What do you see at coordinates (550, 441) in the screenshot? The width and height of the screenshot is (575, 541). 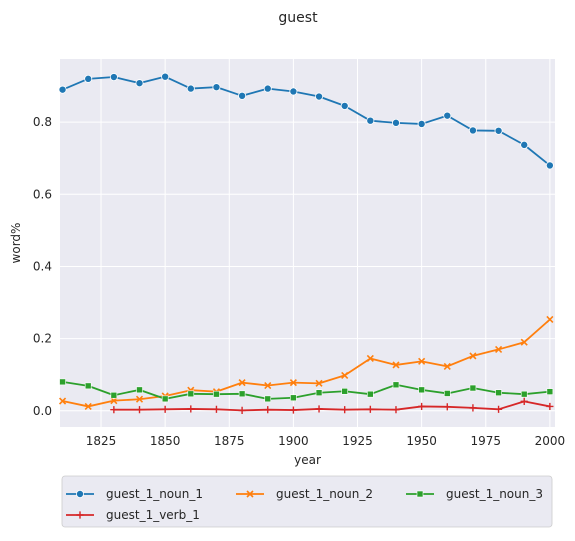 I see `x-tick-label: 2000` at bounding box center [550, 441].